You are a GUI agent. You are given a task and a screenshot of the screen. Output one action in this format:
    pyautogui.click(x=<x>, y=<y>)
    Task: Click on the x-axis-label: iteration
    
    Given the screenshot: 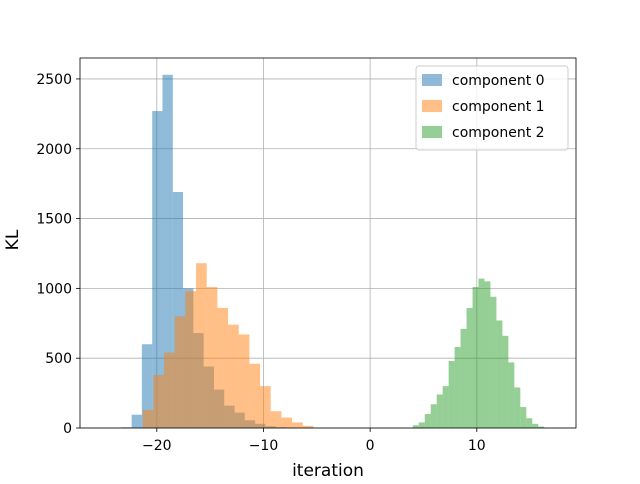 What is the action you would take?
    pyautogui.click(x=328, y=470)
    